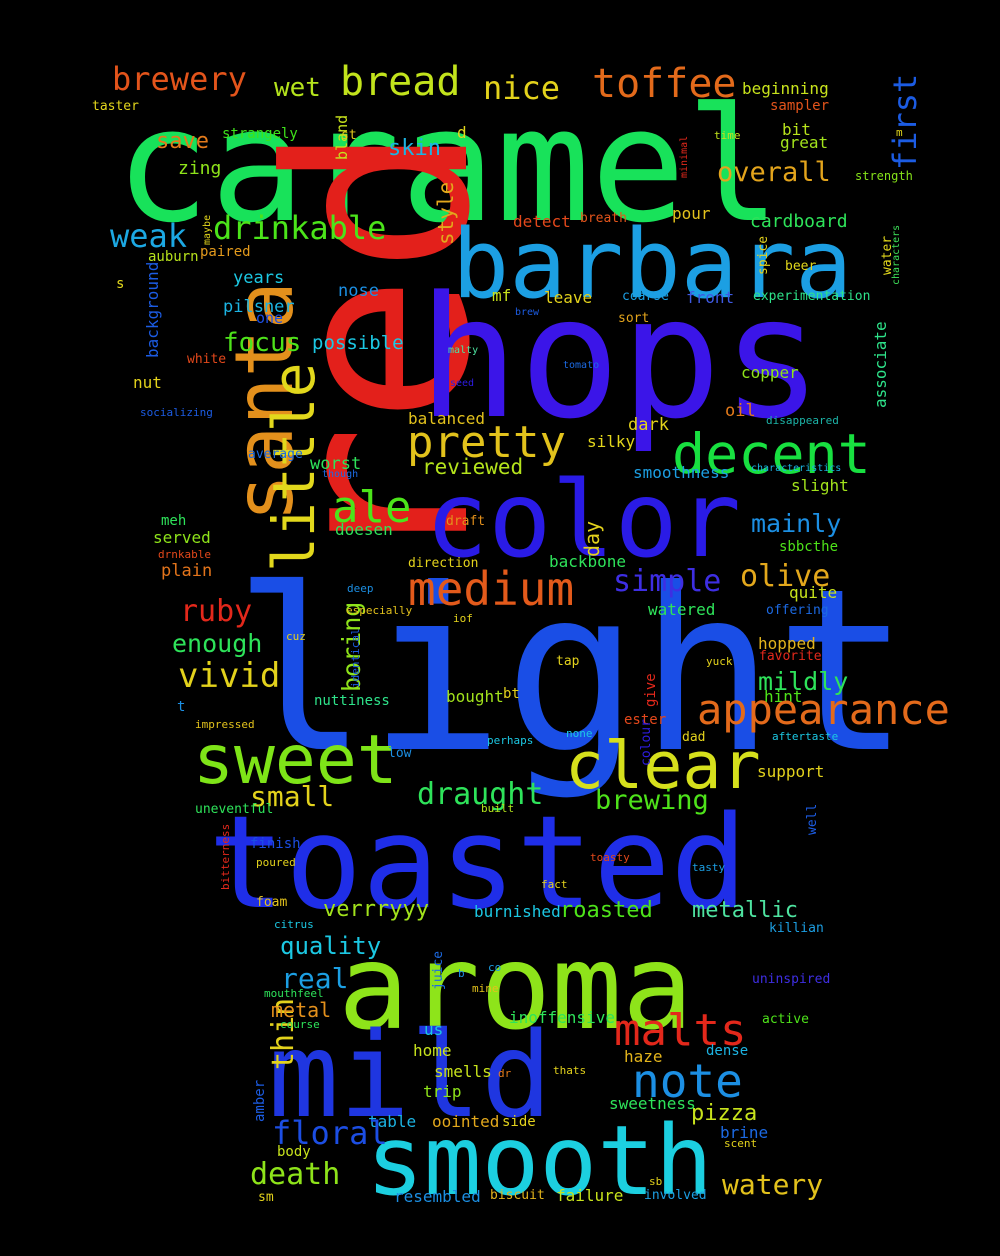 Image resolution: width=1000 pixels, height=1256 pixels. I want to click on word-d: d, so click(462, 132).